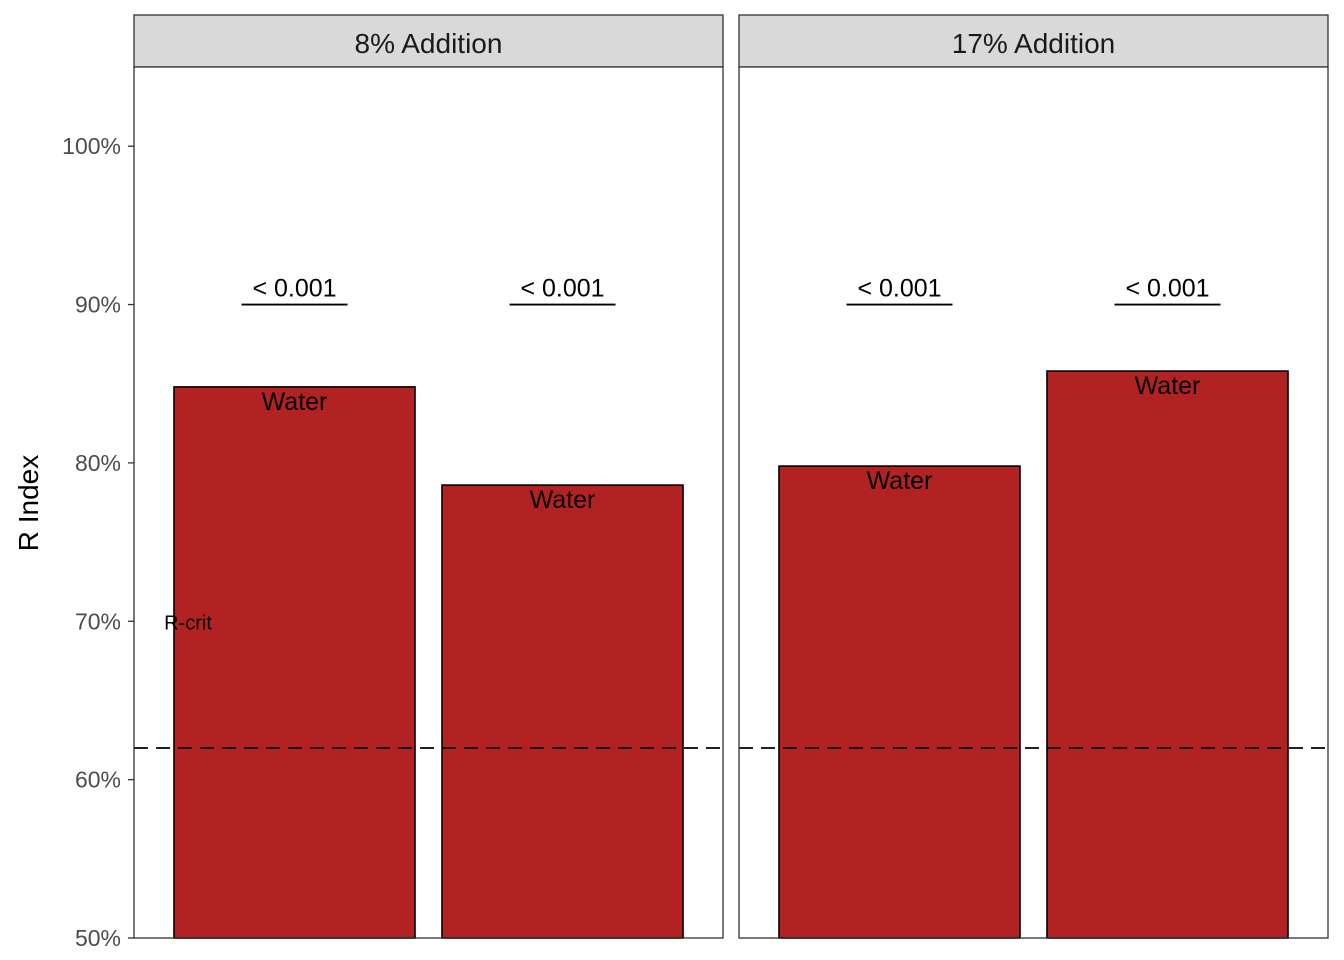  What do you see at coordinates (28, 503) in the screenshot?
I see `y-axis-title: R Index` at bounding box center [28, 503].